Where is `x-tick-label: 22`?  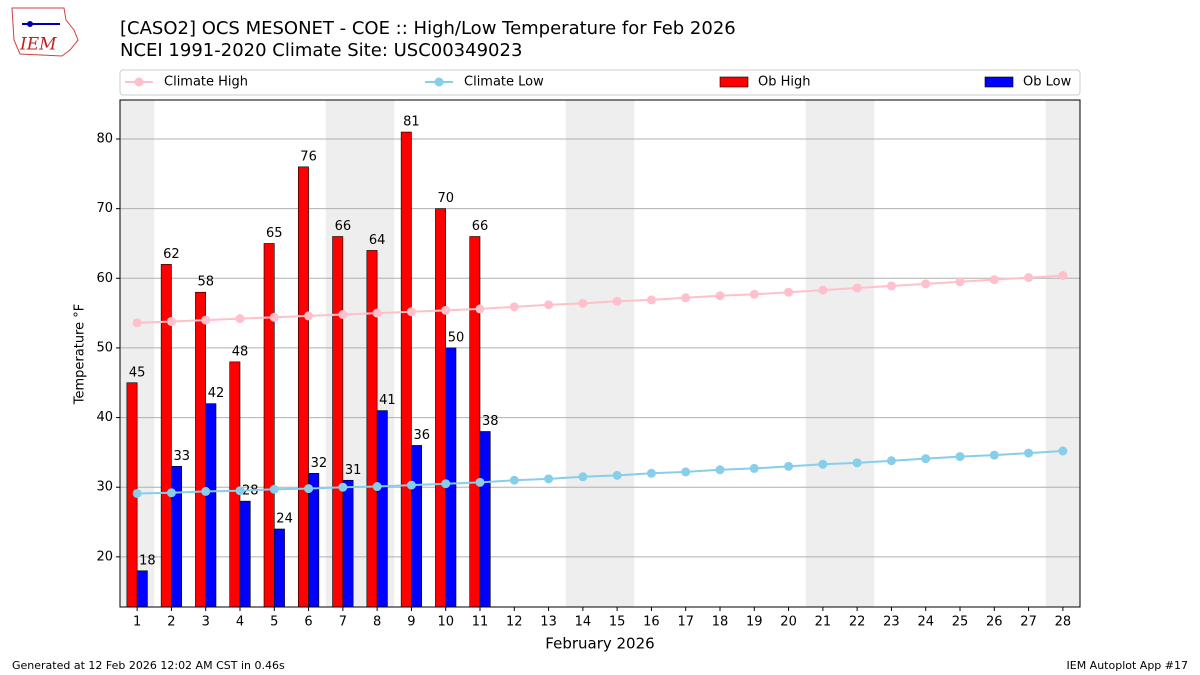 x-tick-label: 22 is located at coordinates (857, 622).